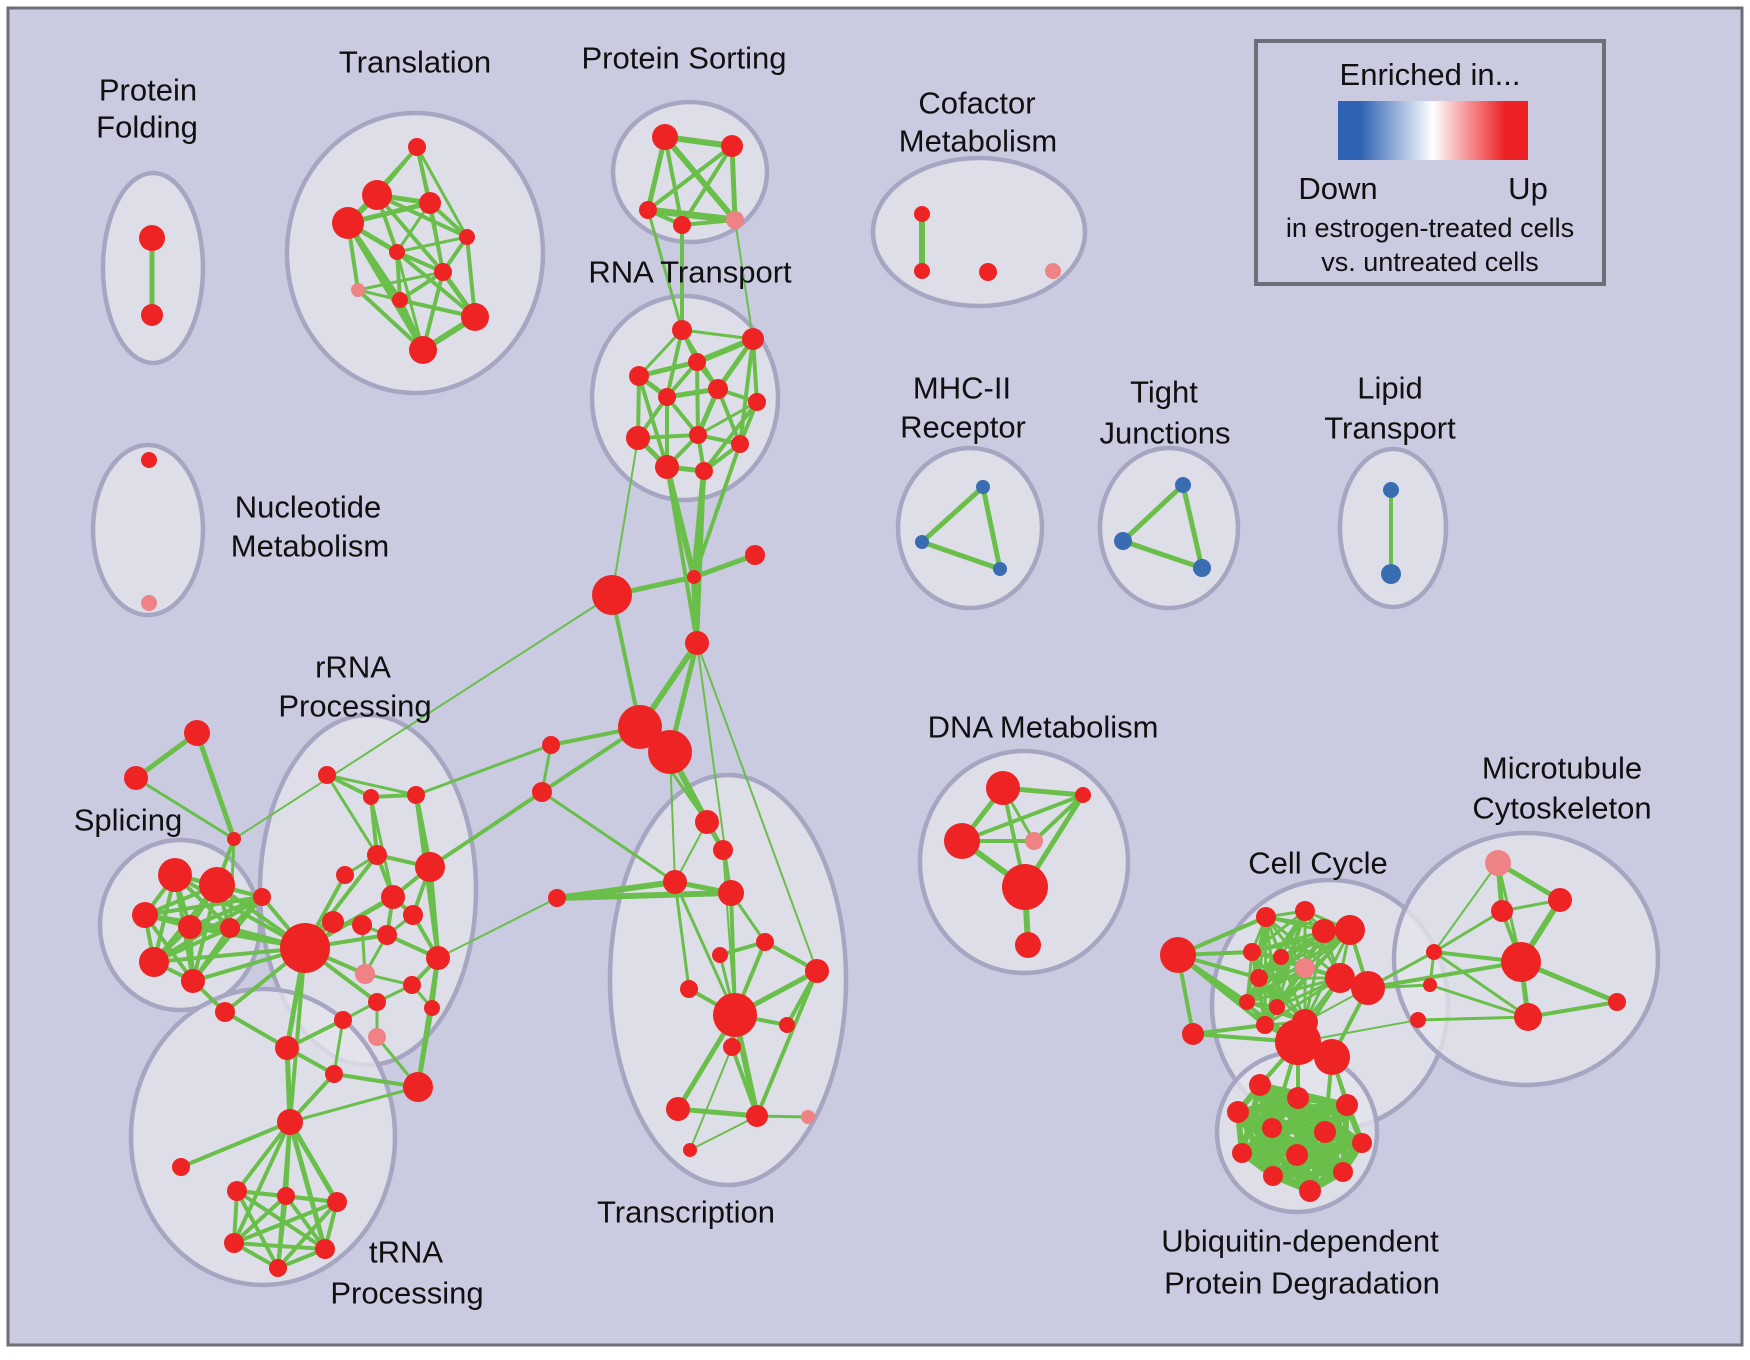 The width and height of the screenshot is (1750, 1360). Describe the element at coordinates (1347, 1105) in the screenshot. I see `node-u3` at that location.